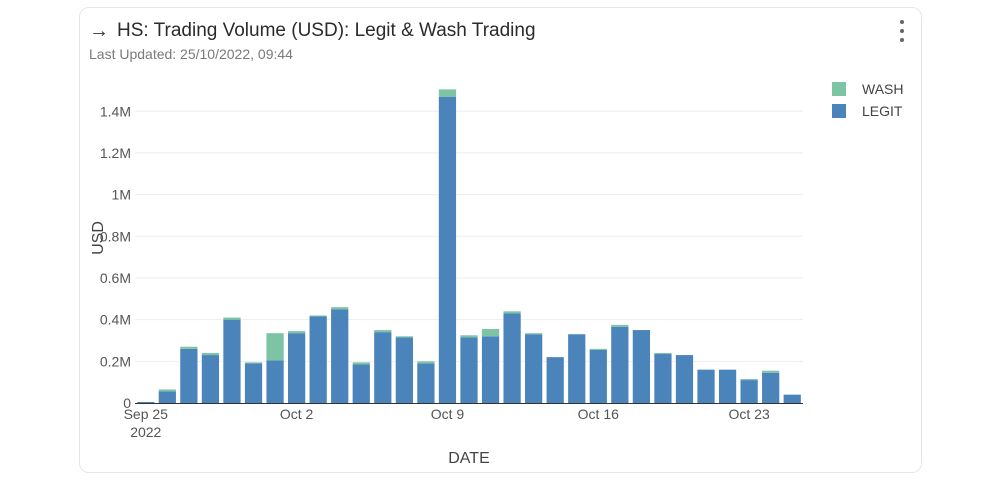  What do you see at coordinates (749, 414) in the screenshot?
I see `x-tick-label: Oct 23` at bounding box center [749, 414].